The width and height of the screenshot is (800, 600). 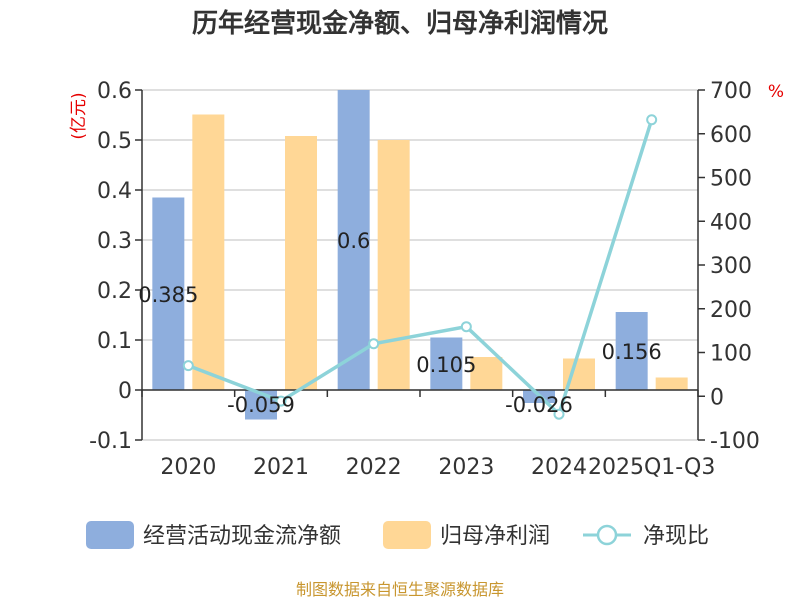 I want to click on right-axis-tick-label: 300, so click(x=731, y=266).